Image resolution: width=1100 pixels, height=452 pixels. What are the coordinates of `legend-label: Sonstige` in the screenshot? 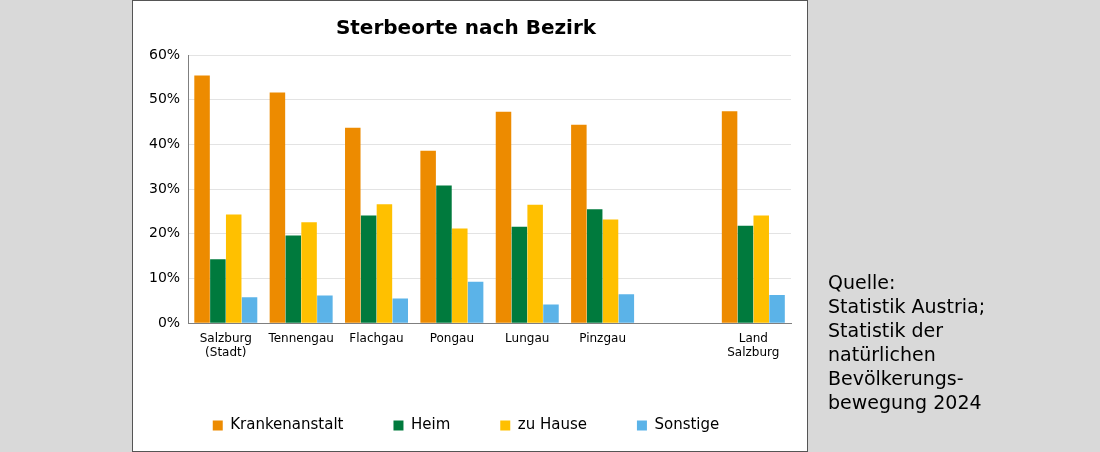 It's located at (687, 424).